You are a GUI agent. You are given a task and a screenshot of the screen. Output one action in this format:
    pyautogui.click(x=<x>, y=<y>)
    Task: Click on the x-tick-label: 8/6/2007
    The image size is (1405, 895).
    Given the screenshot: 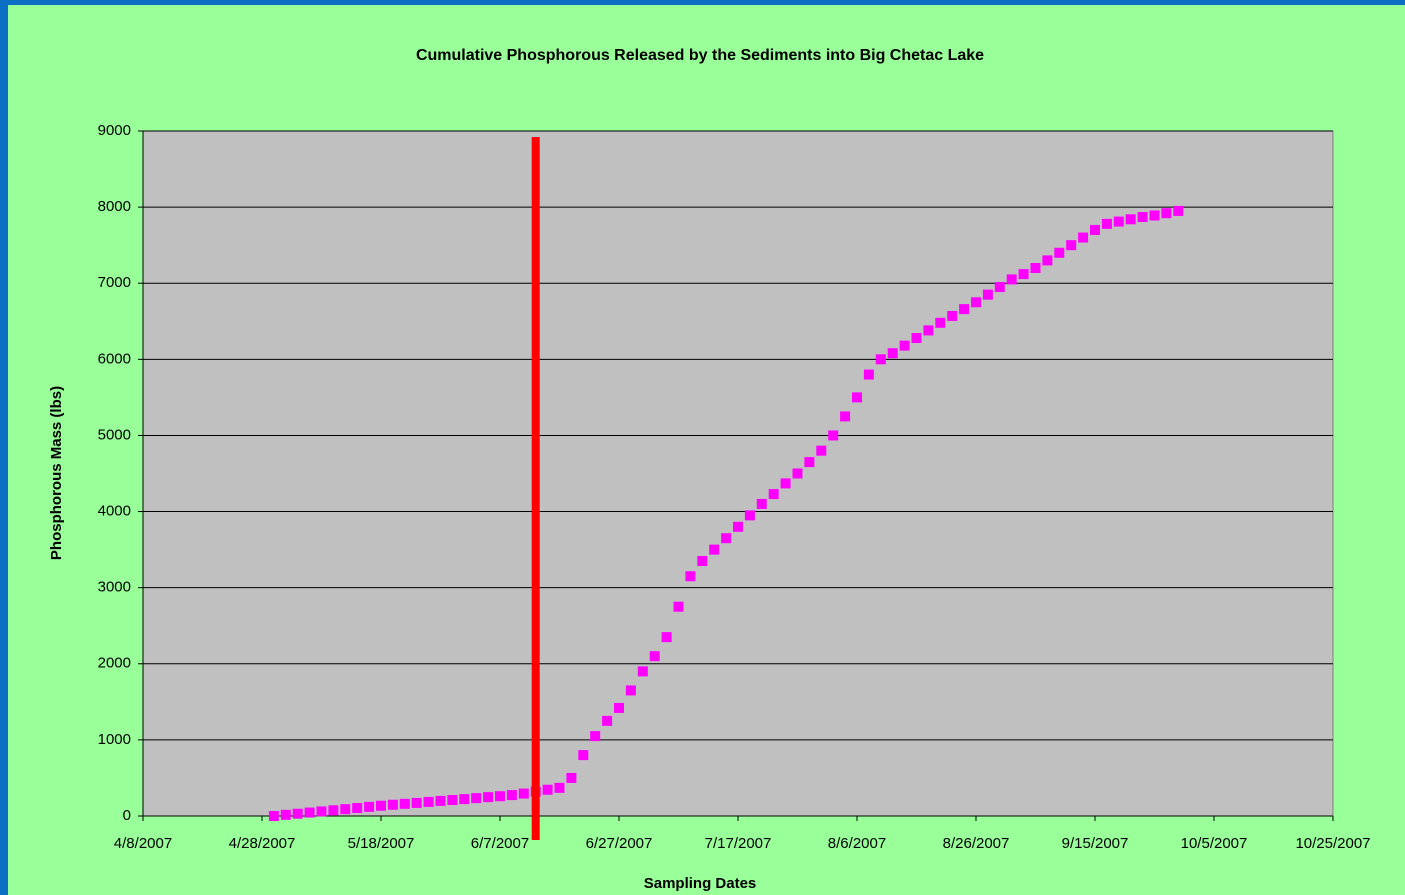 What is the action you would take?
    pyautogui.click(x=857, y=843)
    